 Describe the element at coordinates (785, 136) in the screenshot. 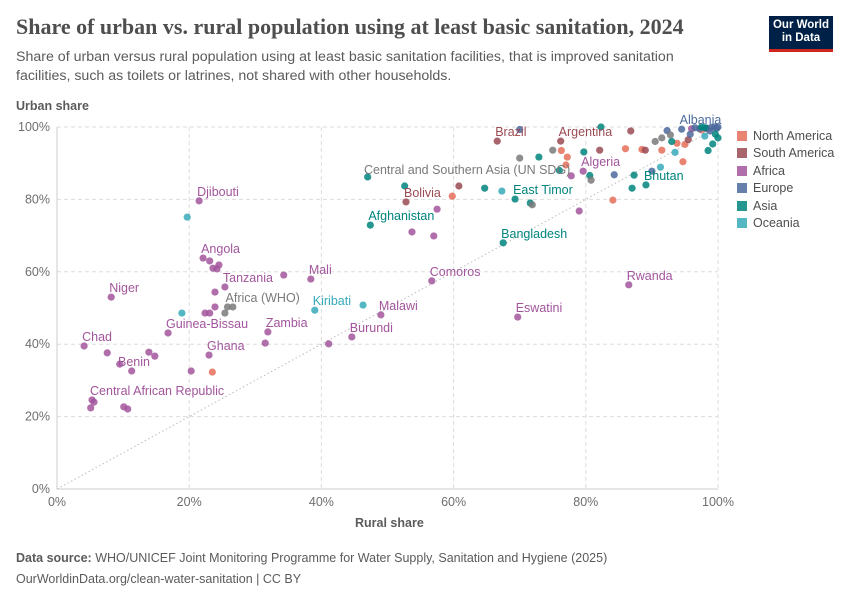

I see `legend-item: North America` at that location.